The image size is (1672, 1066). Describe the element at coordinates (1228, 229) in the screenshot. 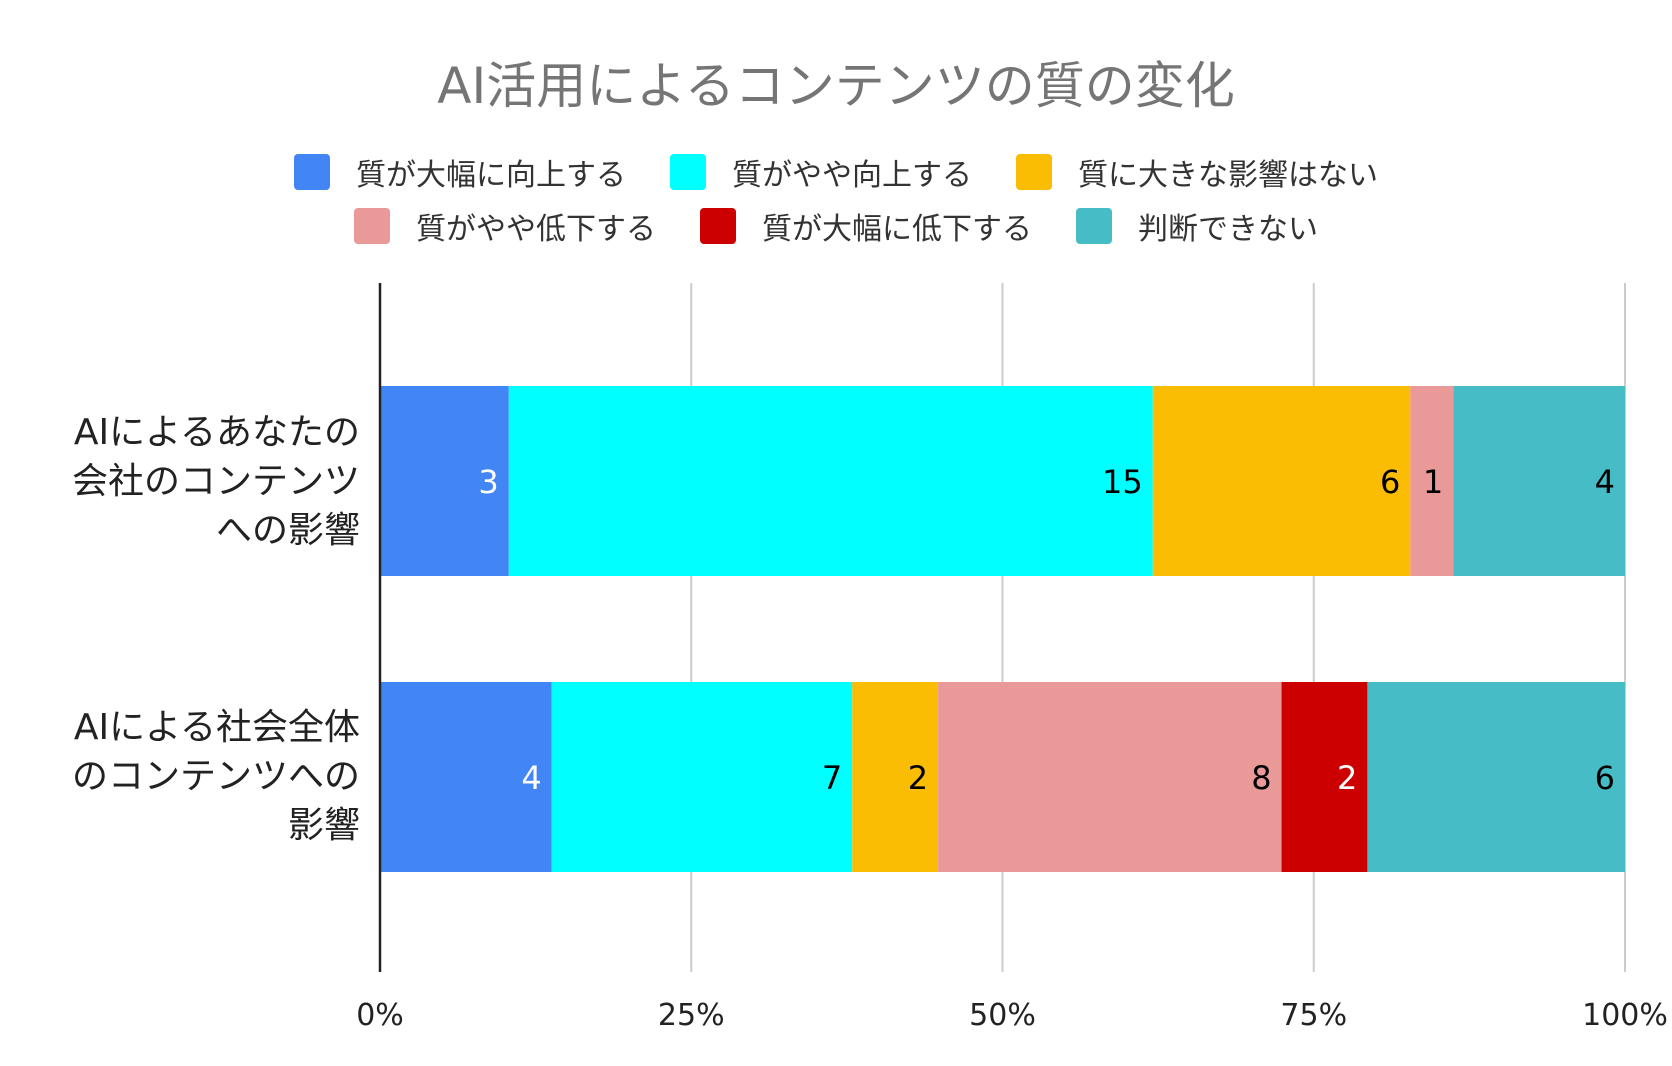

I see `legend-label: 判断できない` at that location.